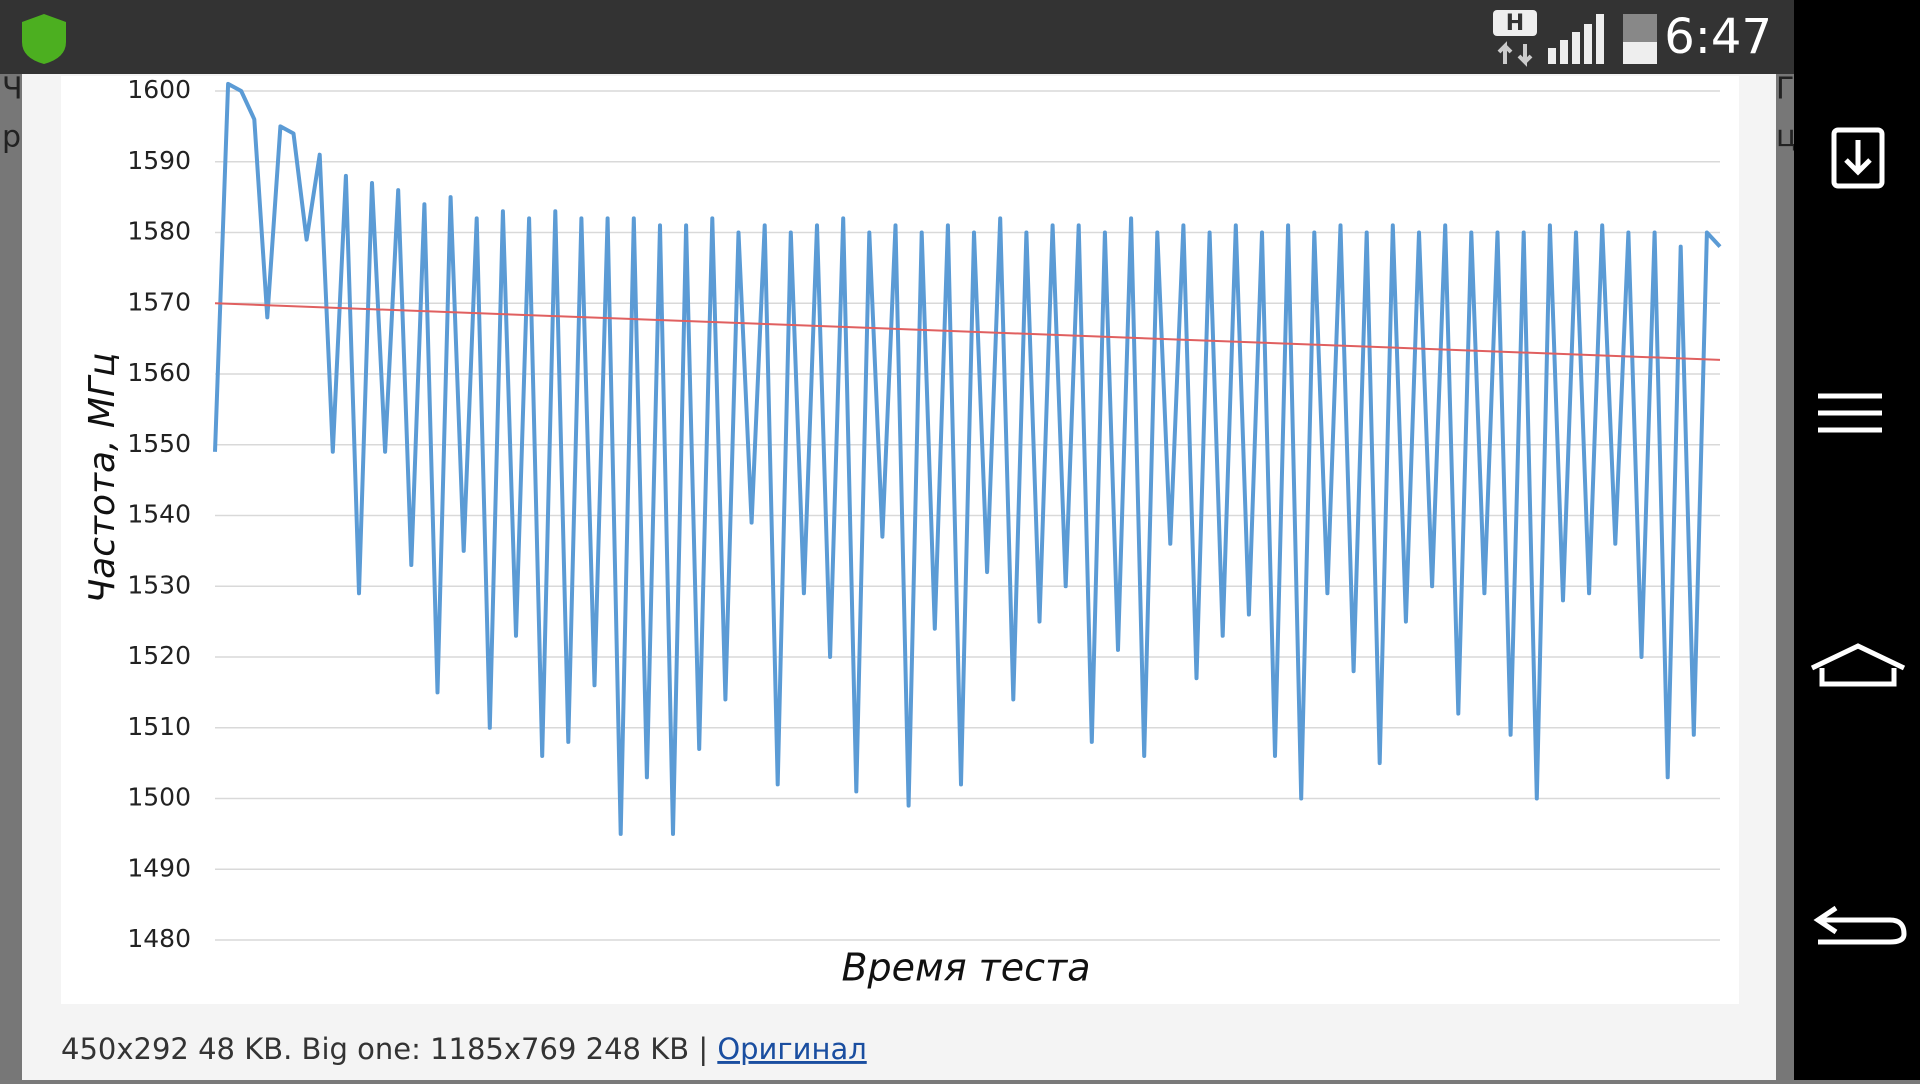  What do you see at coordinates (1718, 37) in the screenshot?
I see `clock: 6:47` at bounding box center [1718, 37].